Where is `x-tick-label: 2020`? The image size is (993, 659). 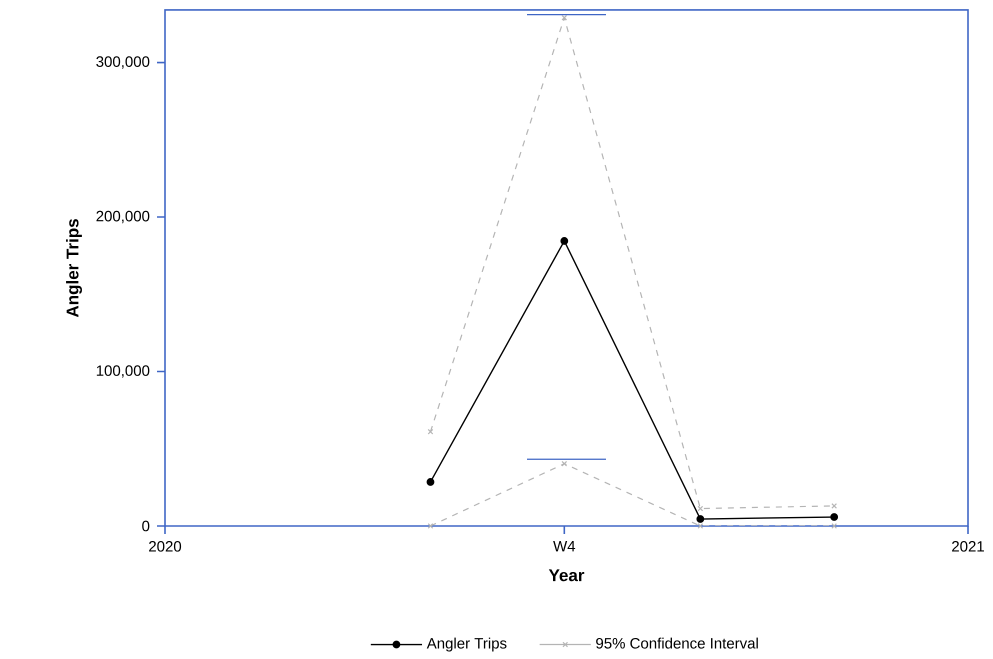
x-tick-label: 2020 is located at coordinates (165, 546).